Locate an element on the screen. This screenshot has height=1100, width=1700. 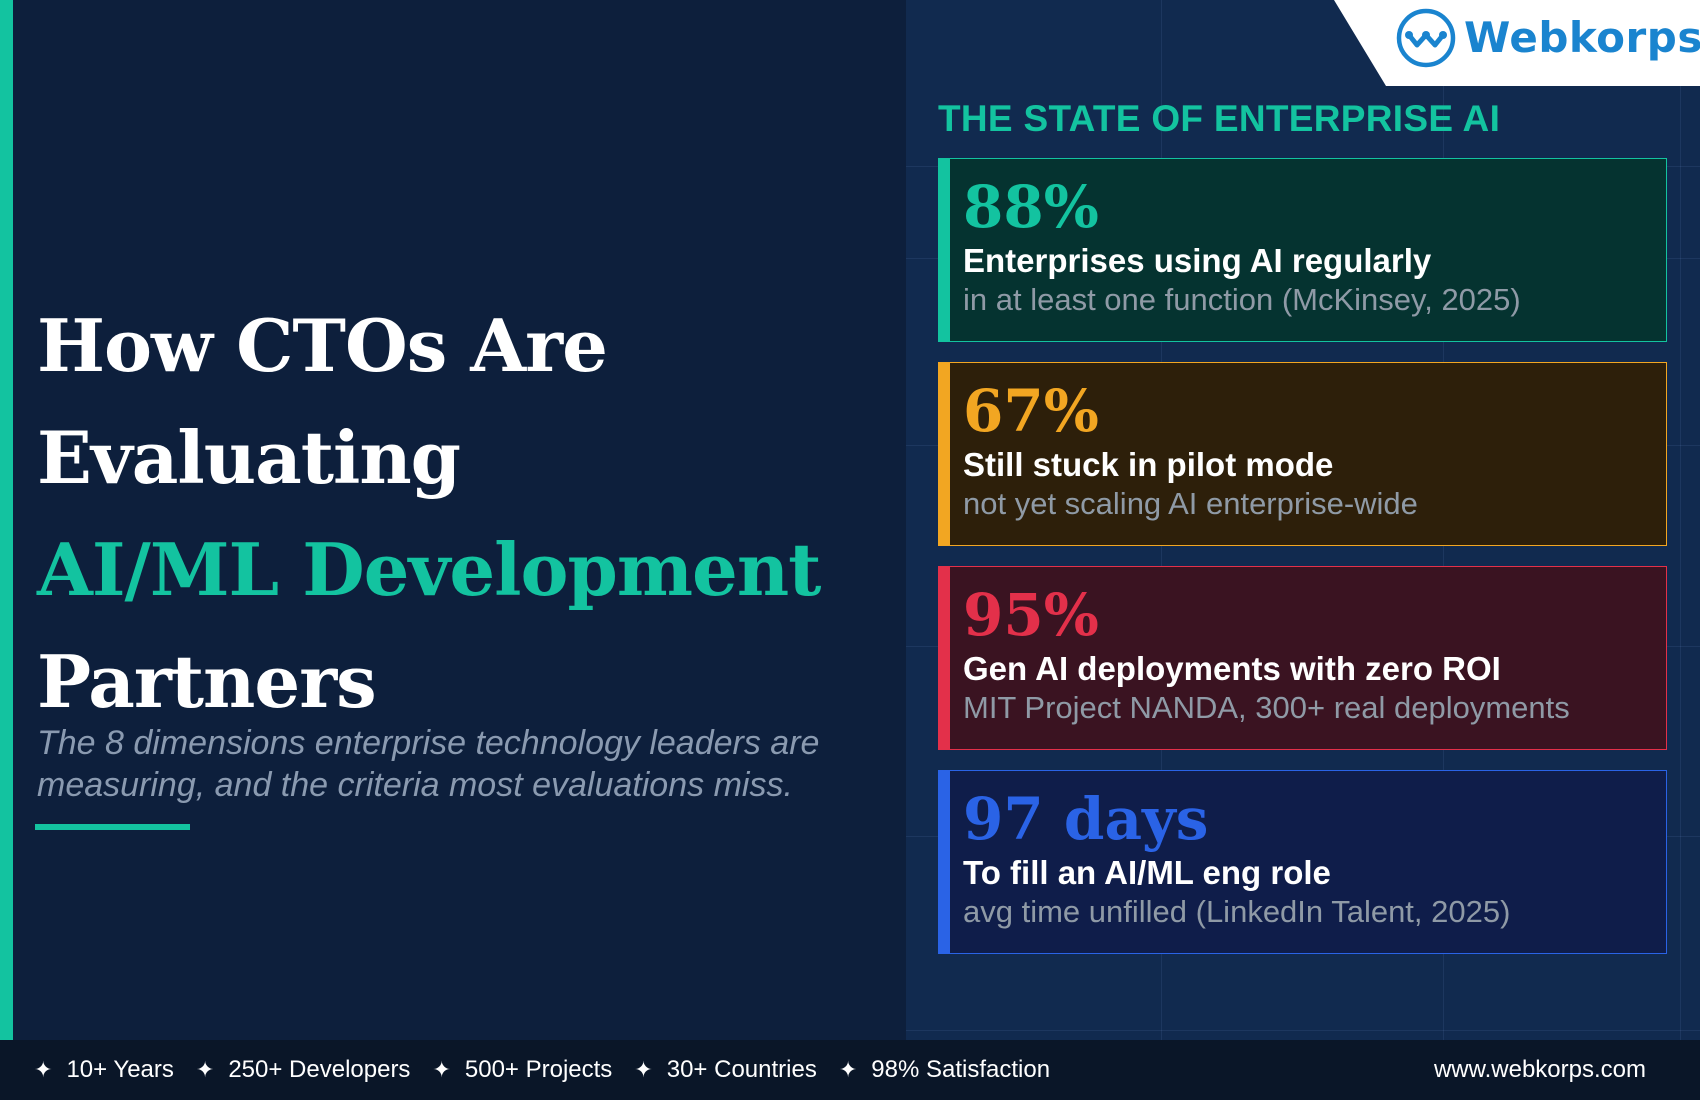
footer-item-label: 250+ Developers is located at coordinates (319, 1069).